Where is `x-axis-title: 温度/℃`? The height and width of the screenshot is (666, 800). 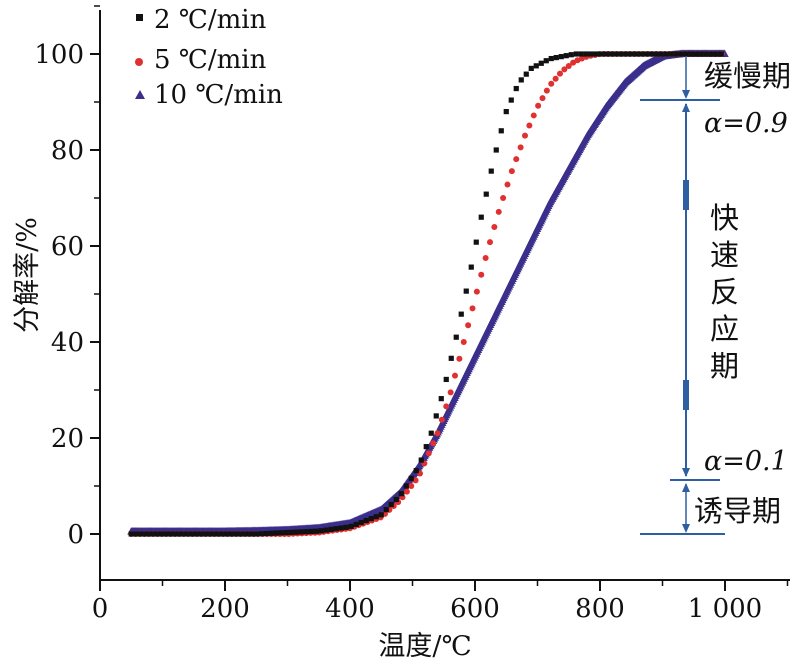
x-axis-title: 温度/℃ is located at coordinates (424, 646).